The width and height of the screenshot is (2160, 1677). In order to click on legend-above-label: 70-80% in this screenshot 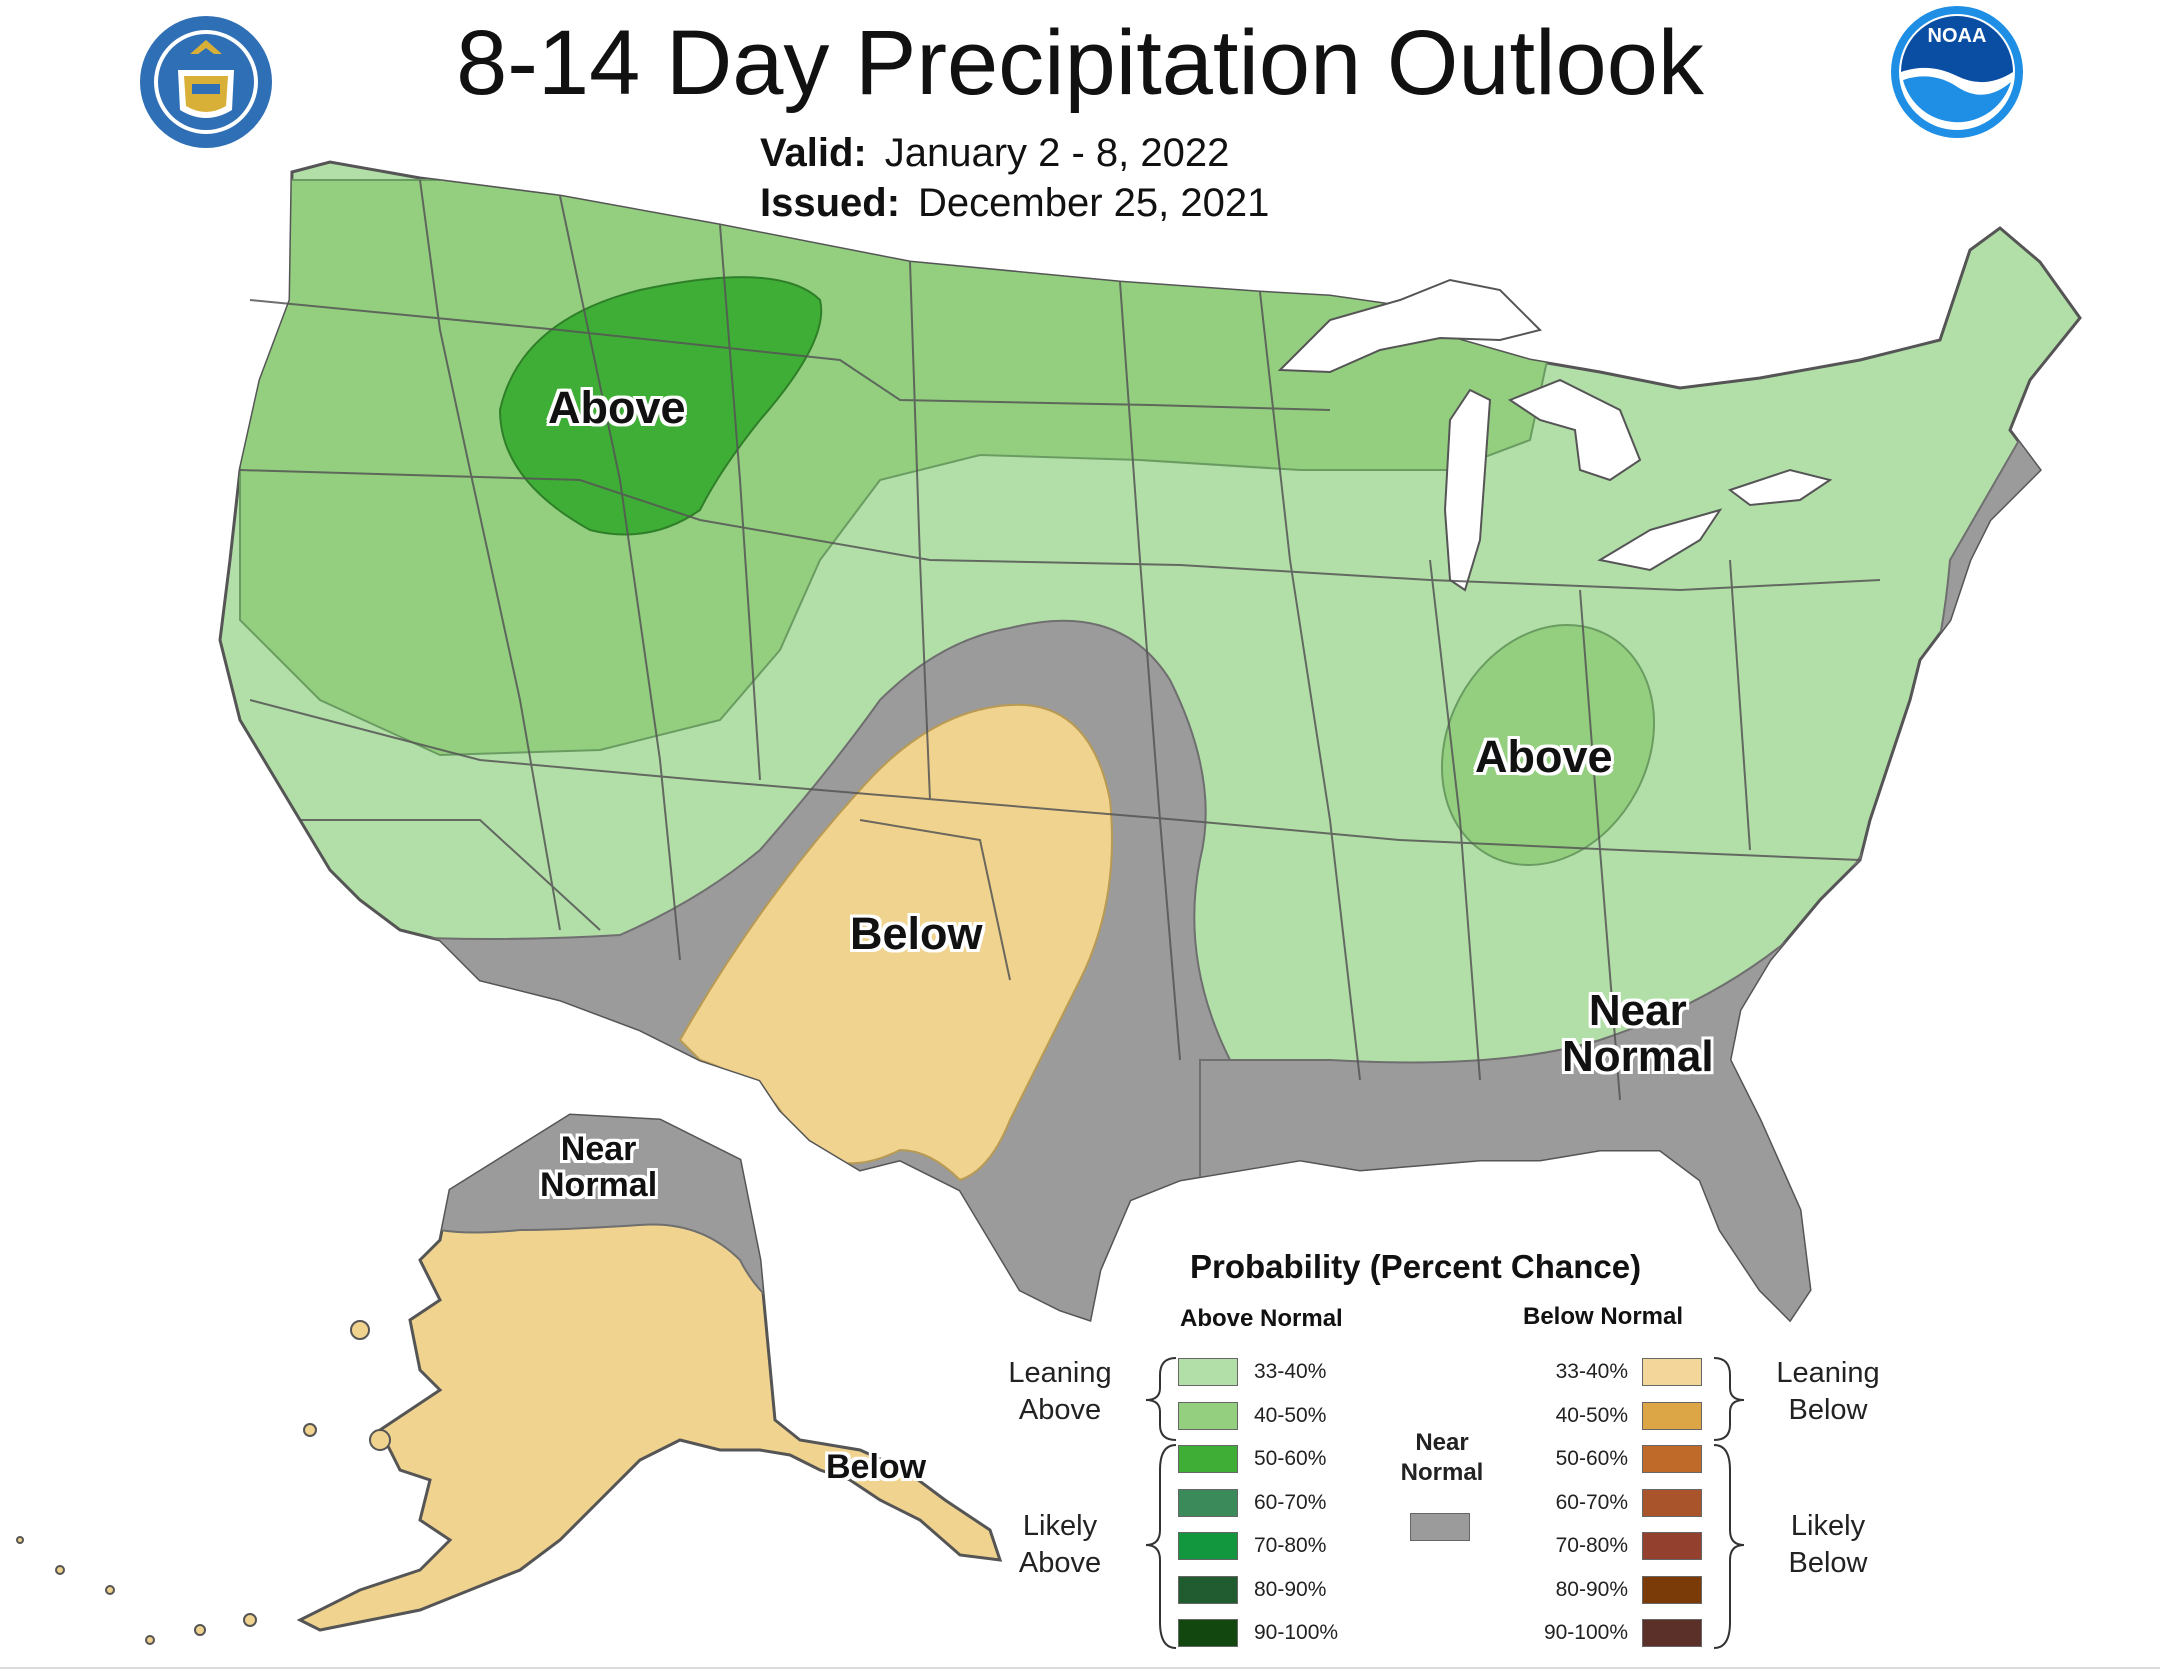, I will do `click(1290, 1545)`.